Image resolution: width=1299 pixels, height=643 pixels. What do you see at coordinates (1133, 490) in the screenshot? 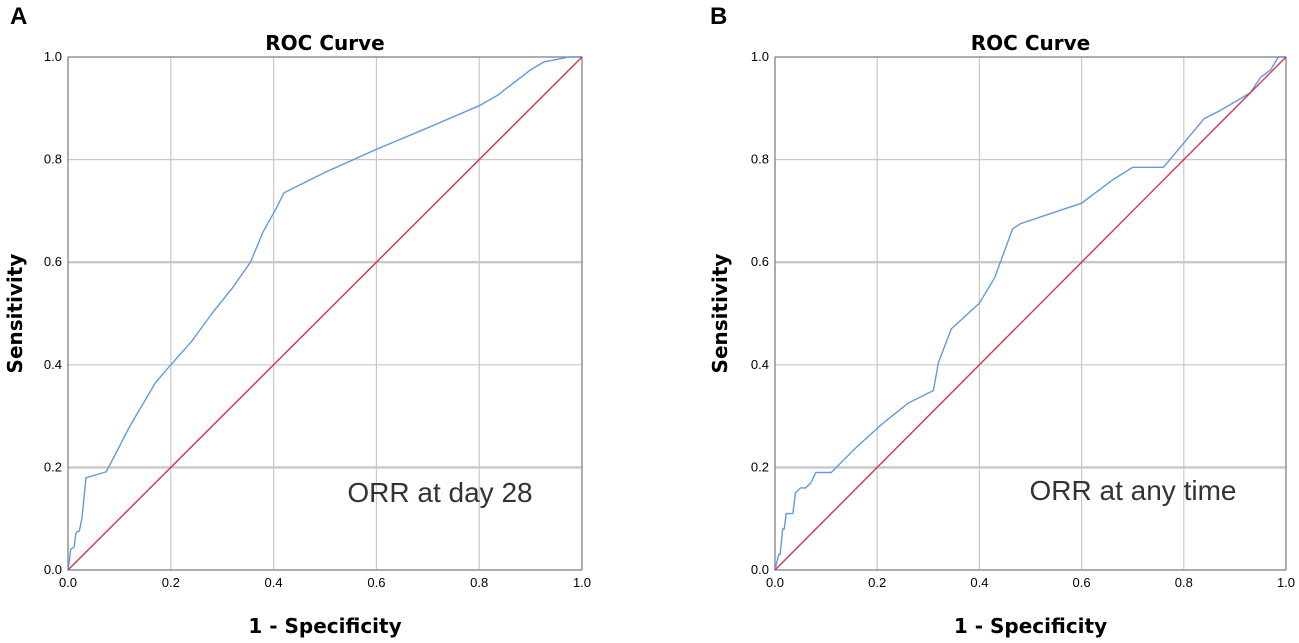
I see `annotation-label: ORR at any time` at bounding box center [1133, 490].